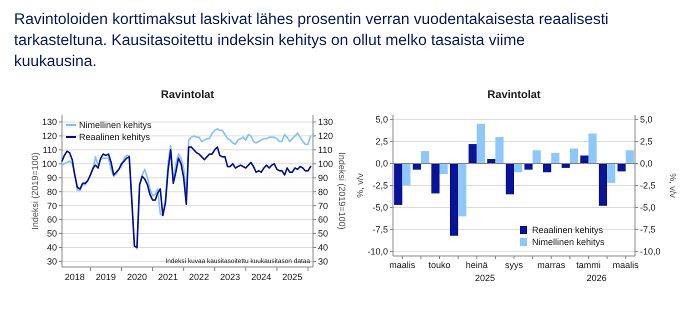 Image resolution: width=690 pixels, height=323 pixels. What do you see at coordinates (514, 265) in the screenshot?
I see `x-tick-label: syys` at bounding box center [514, 265].